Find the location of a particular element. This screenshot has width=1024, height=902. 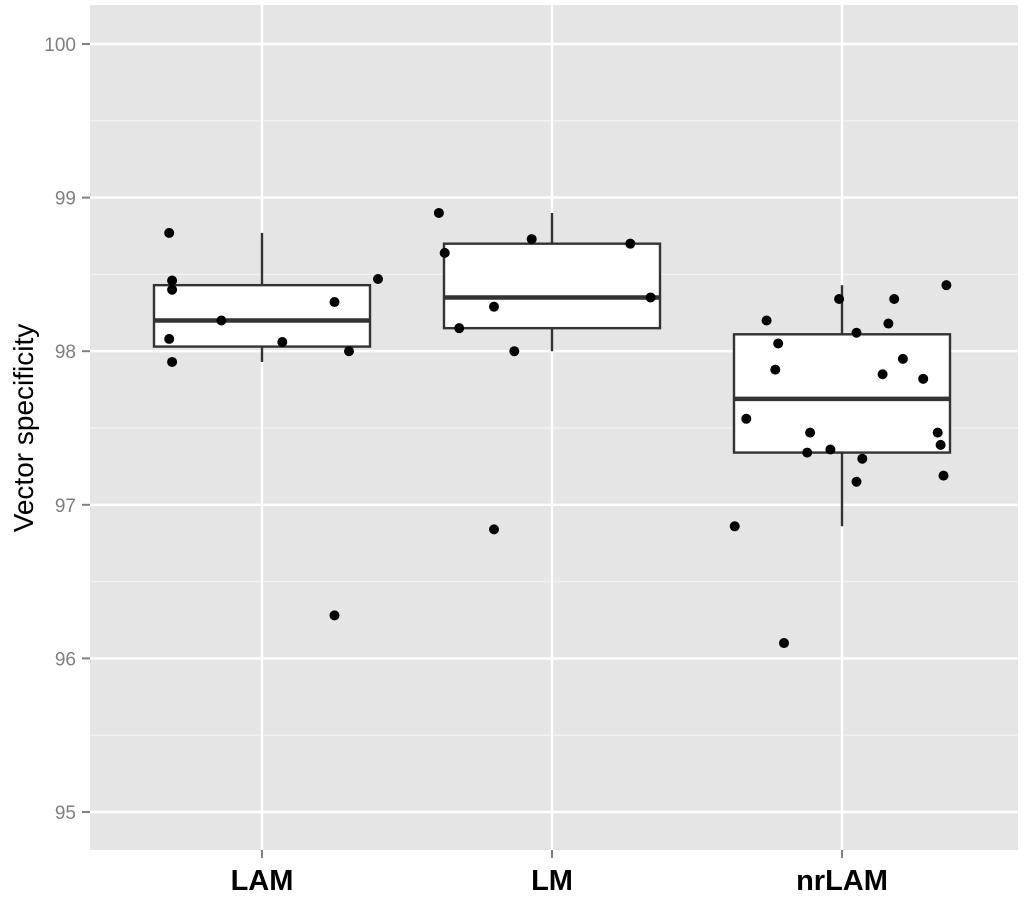

x-tick-label: LAM is located at coordinates (262, 881).